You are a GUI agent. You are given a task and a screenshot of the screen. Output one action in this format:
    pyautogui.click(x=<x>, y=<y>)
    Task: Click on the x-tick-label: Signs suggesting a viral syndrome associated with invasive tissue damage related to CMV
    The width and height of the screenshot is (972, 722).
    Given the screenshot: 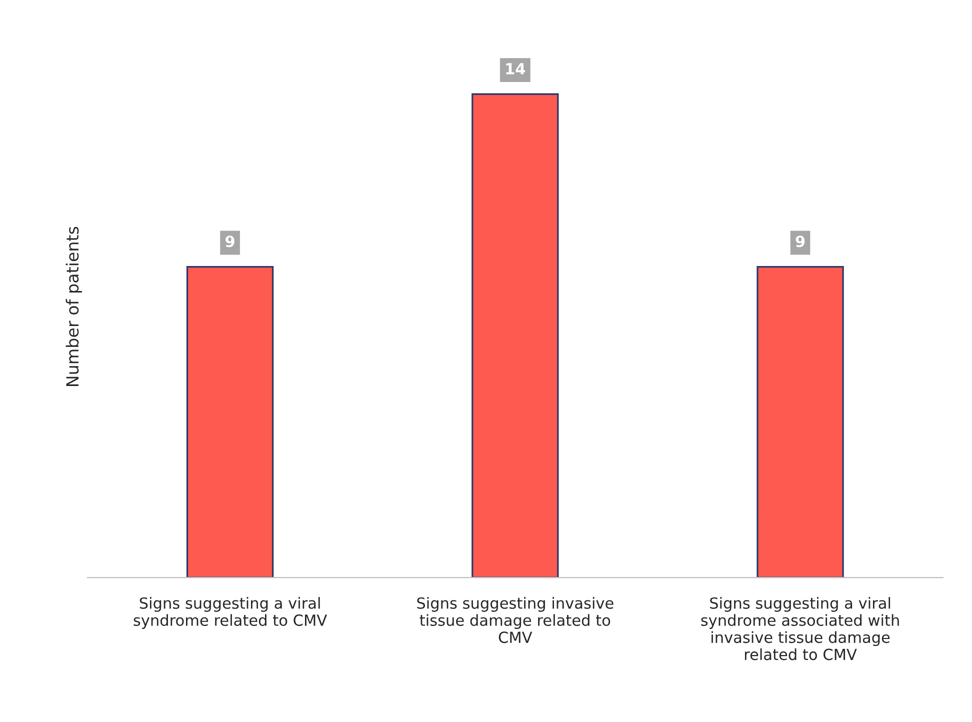 What is the action you would take?
    pyautogui.click(x=800, y=628)
    